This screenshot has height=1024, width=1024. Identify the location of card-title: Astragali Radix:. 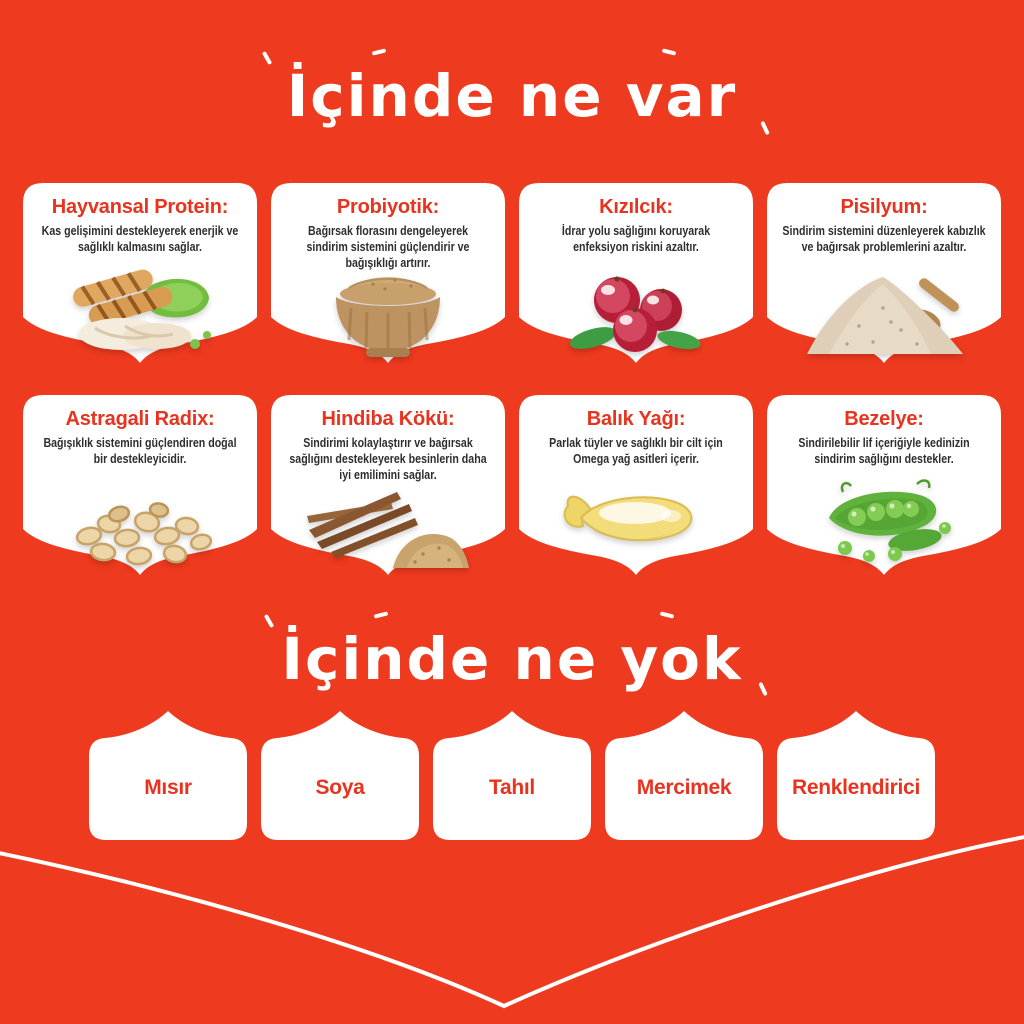
(140, 419).